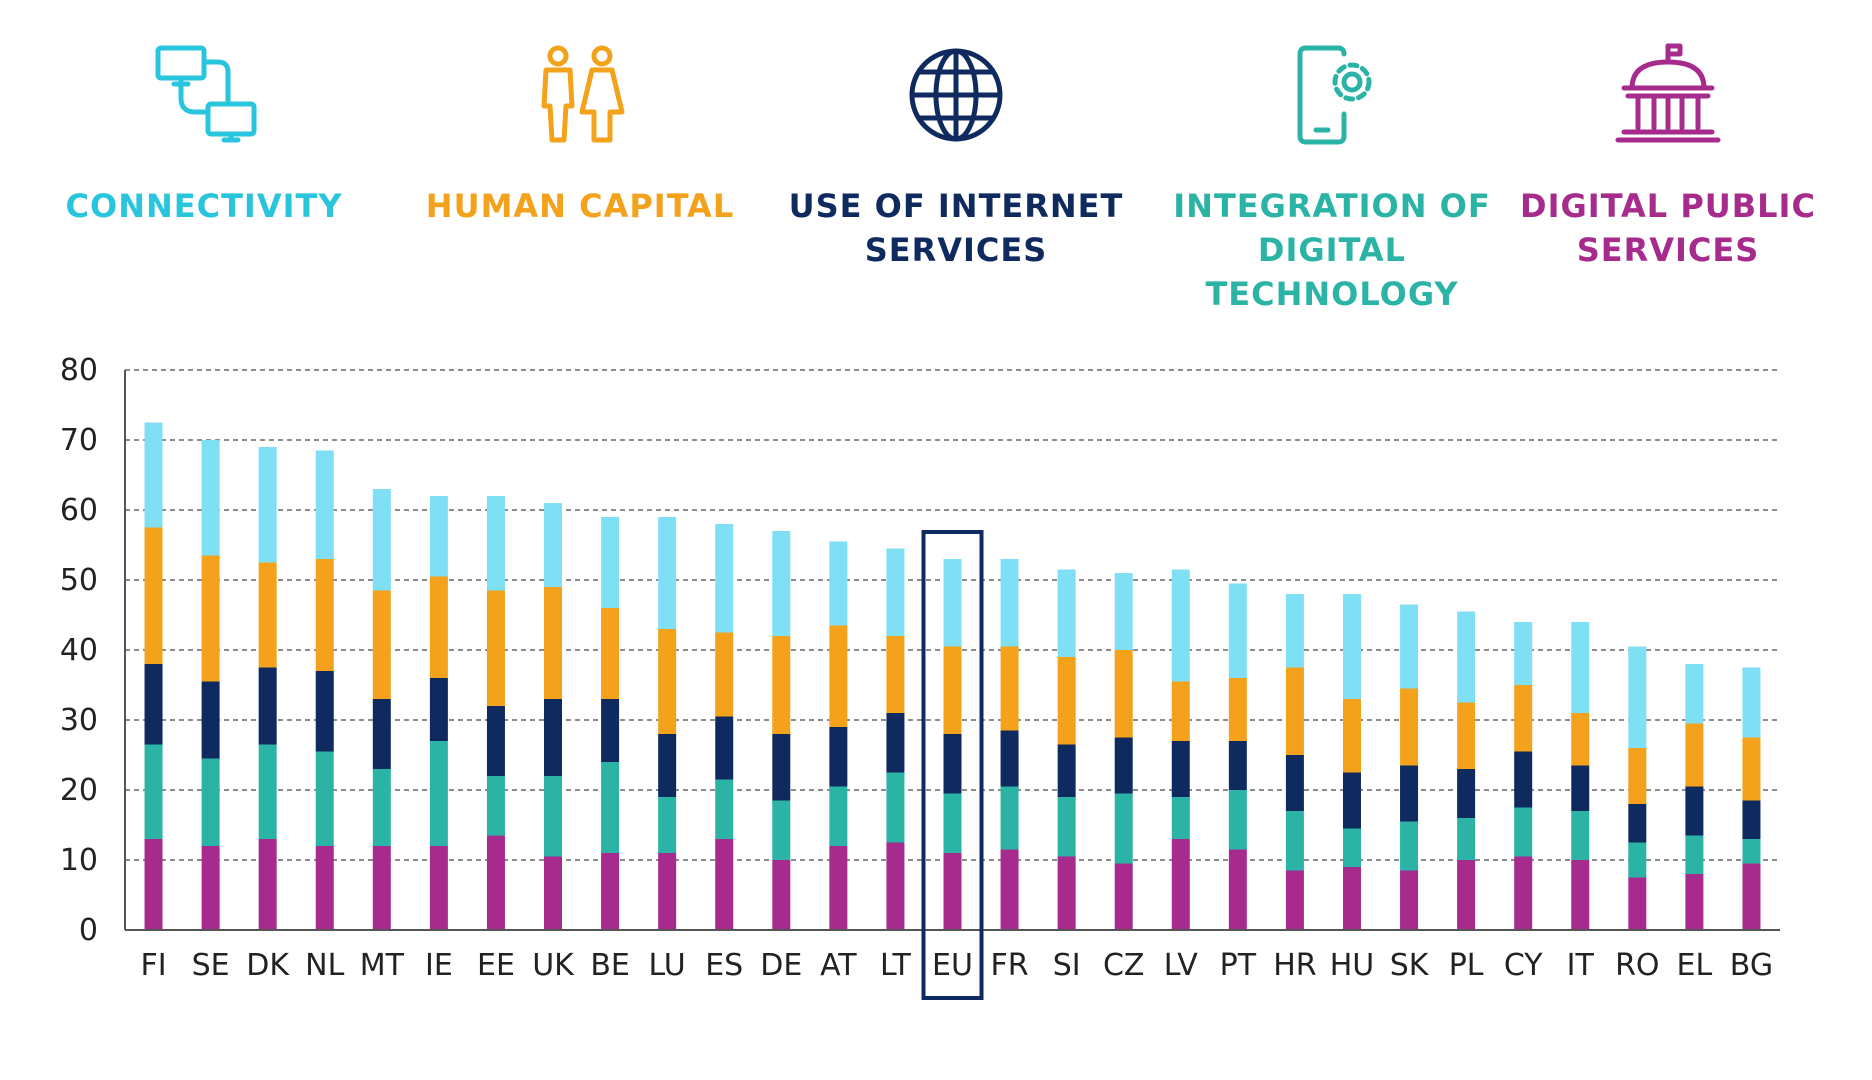 Image resolution: width=1872 pixels, height=1080 pixels. What do you see at coordinates (1334, 95) in the screenshot?
I see `mobile-gear-icon` at bounding box center [1334, 95].